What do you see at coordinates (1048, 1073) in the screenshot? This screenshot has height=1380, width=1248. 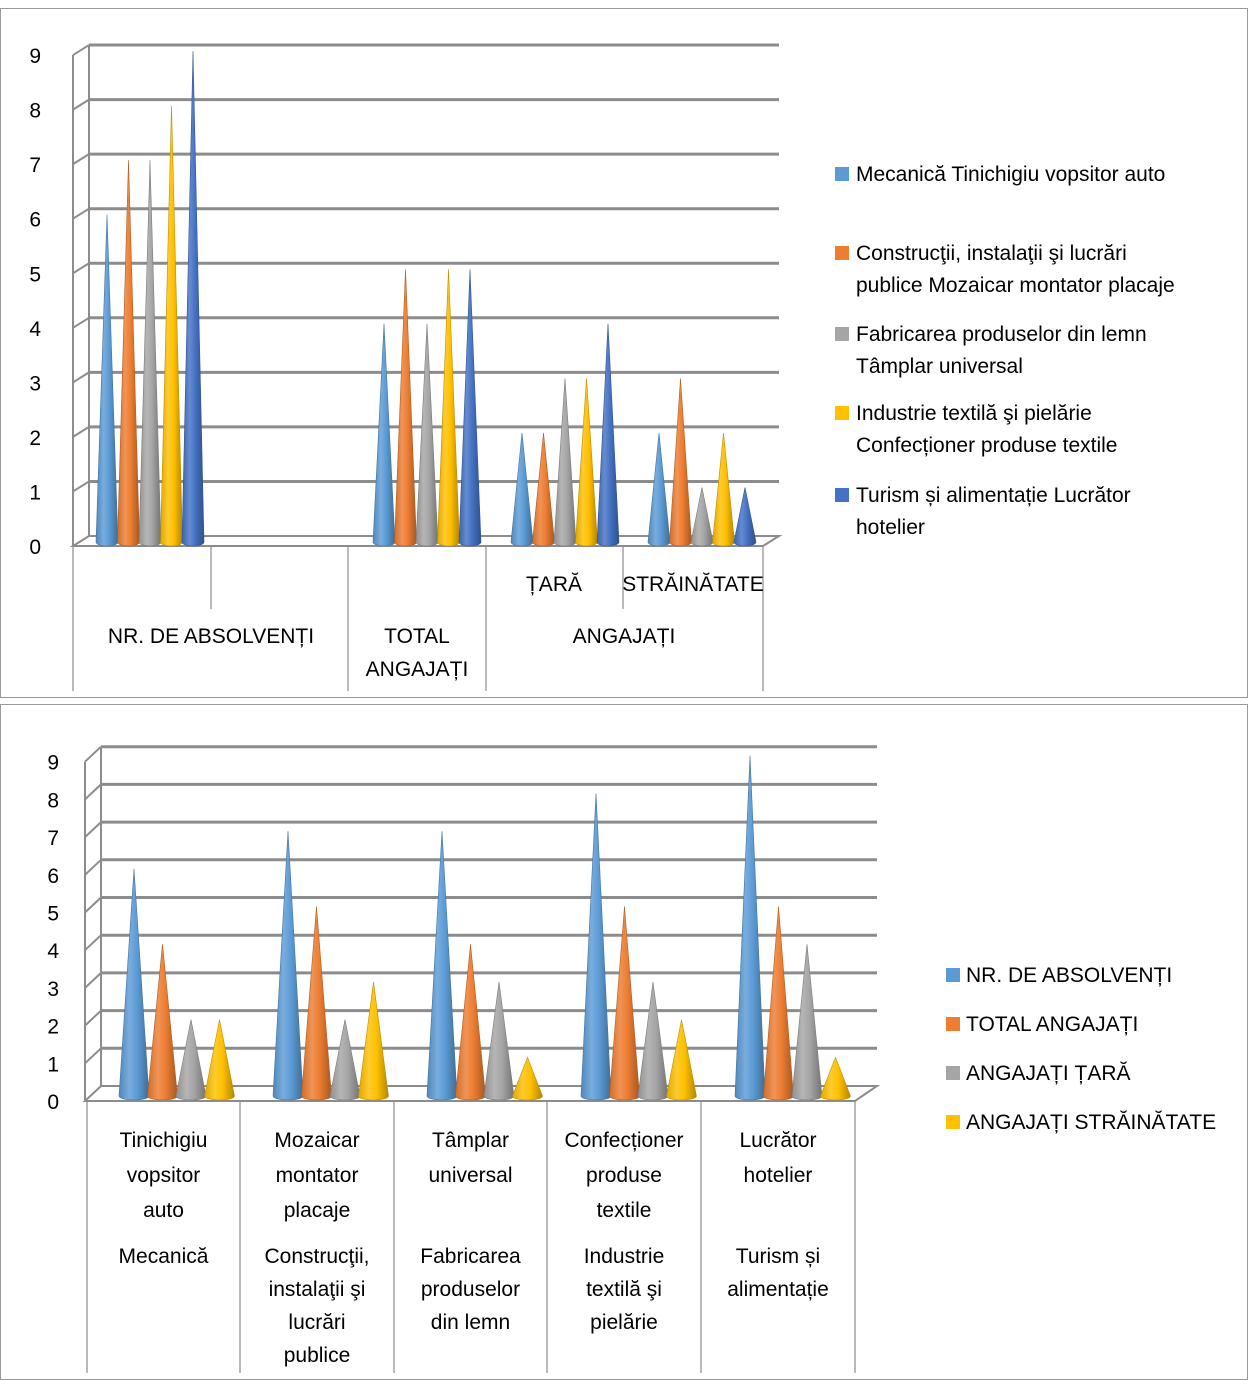 I see `chart2-legend-label: ANGAJAȚI ȚARĂ` at bounding box center [1048, 1073].